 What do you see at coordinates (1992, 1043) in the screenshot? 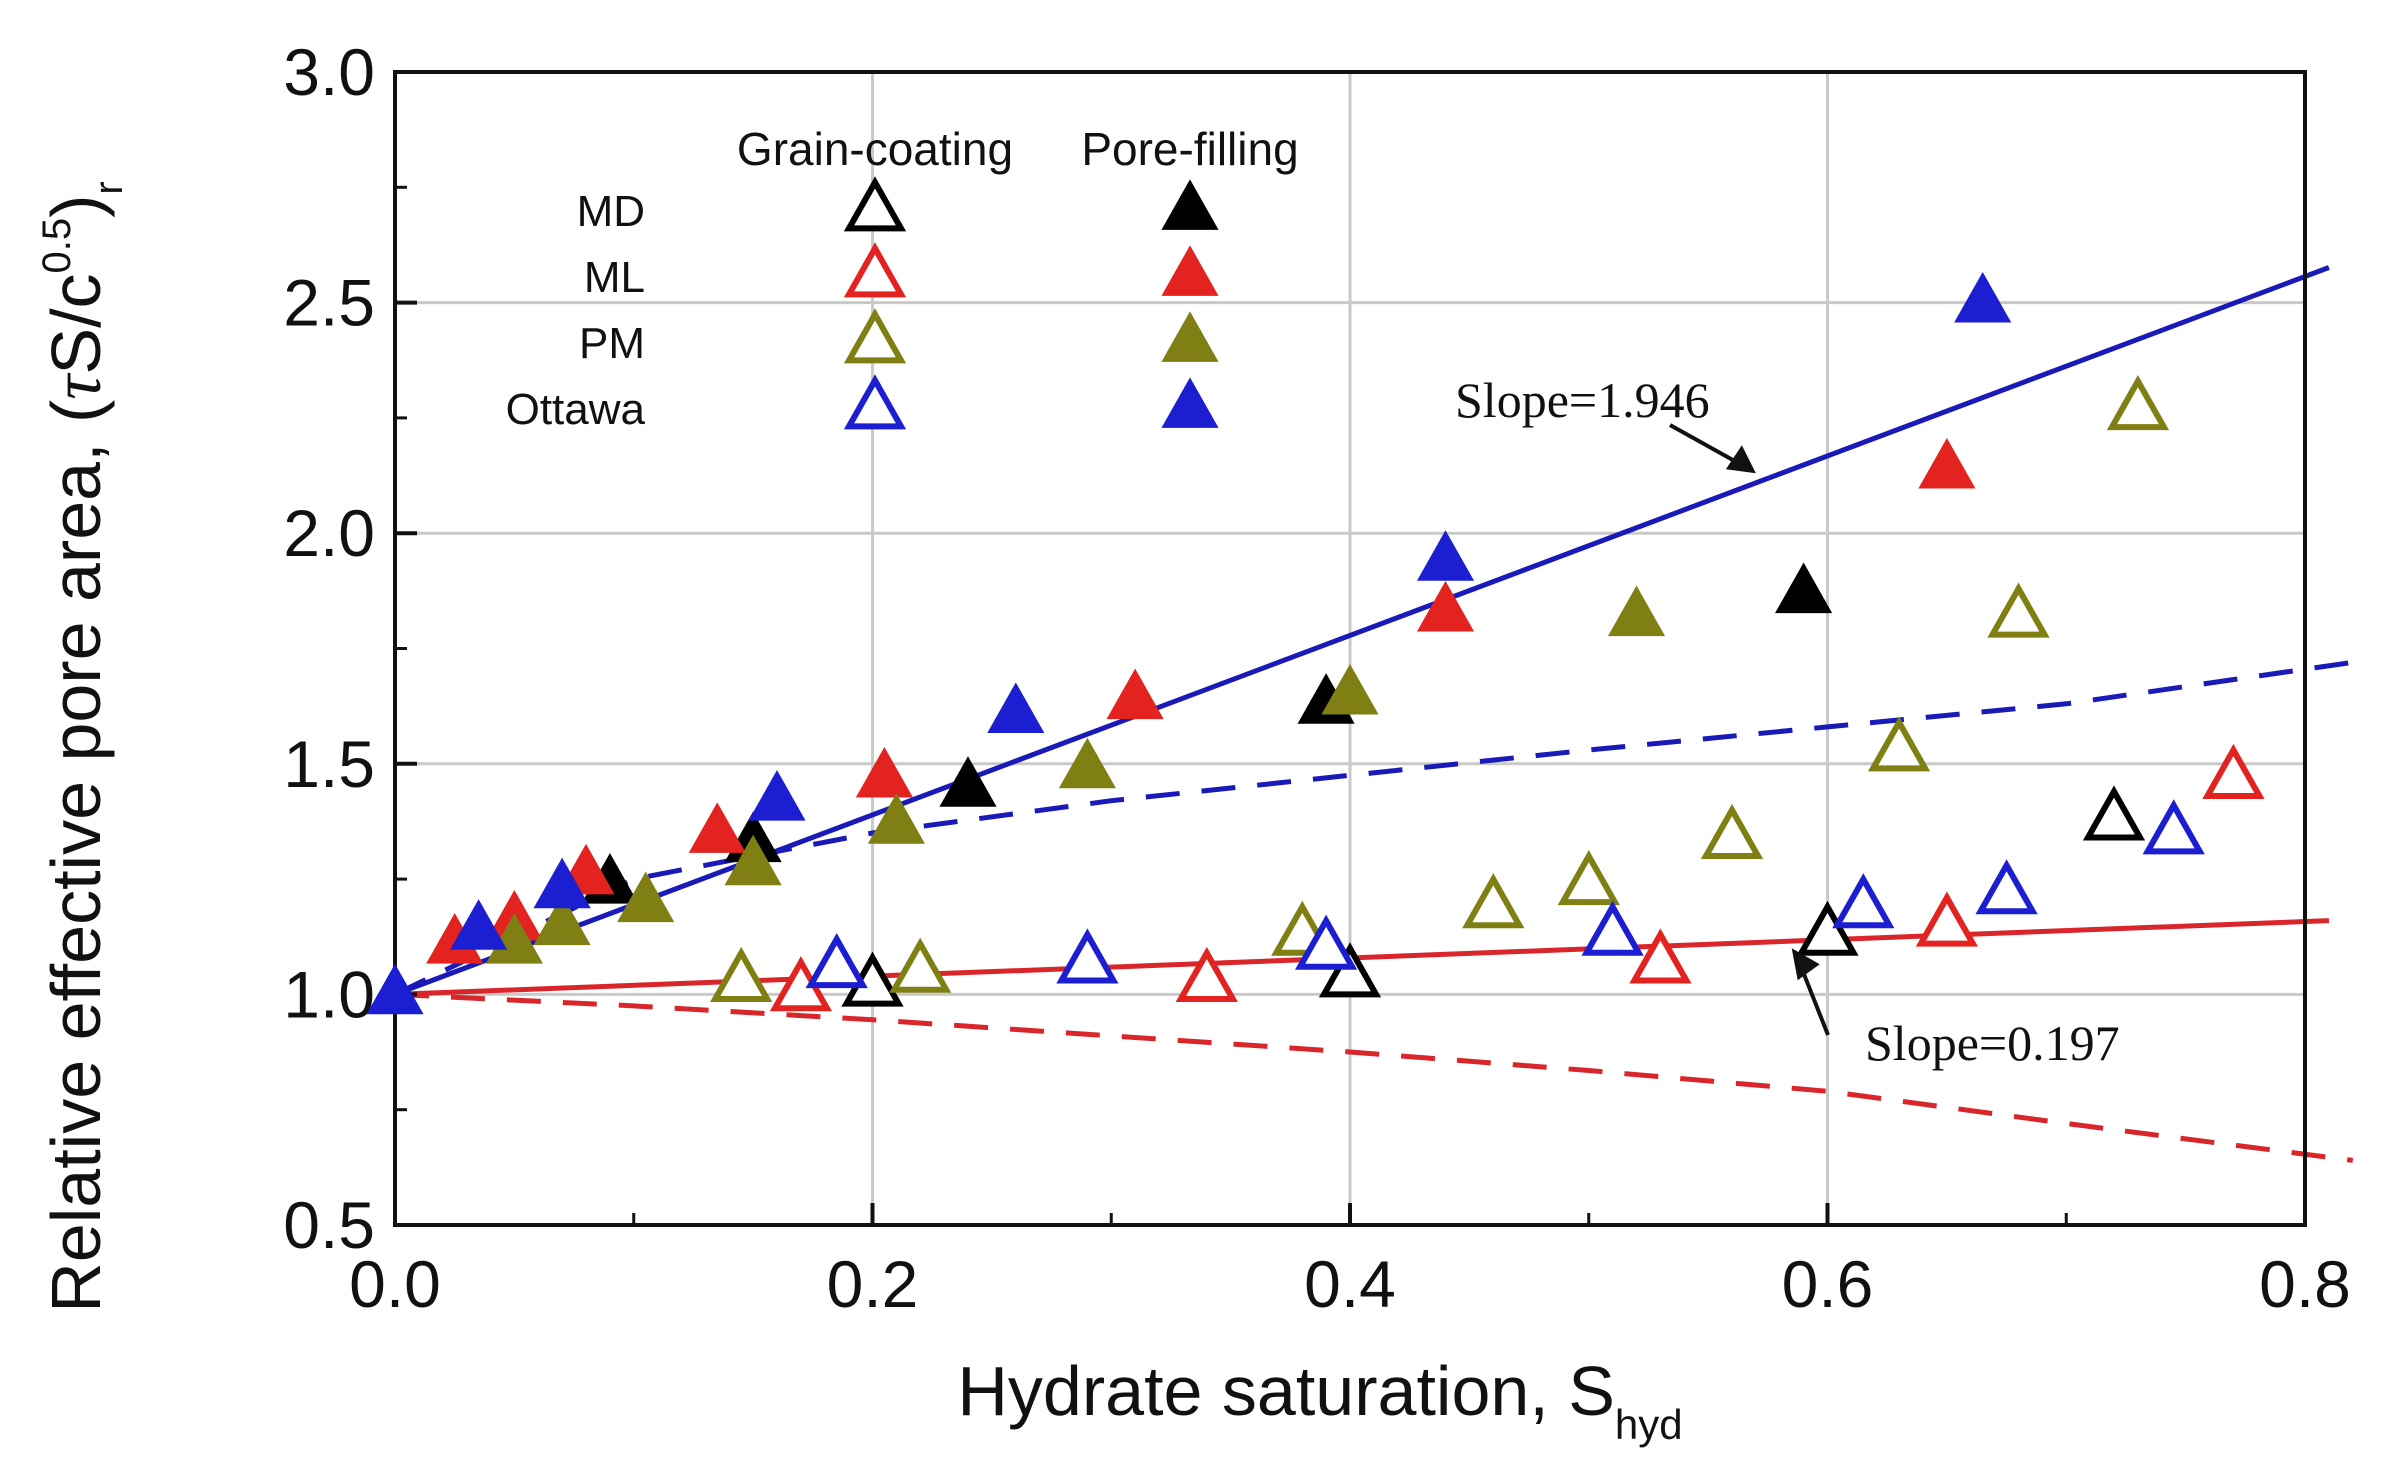
I see `slope-annotation-red: Slope=0.197` at bounding box center [1992, 1043].